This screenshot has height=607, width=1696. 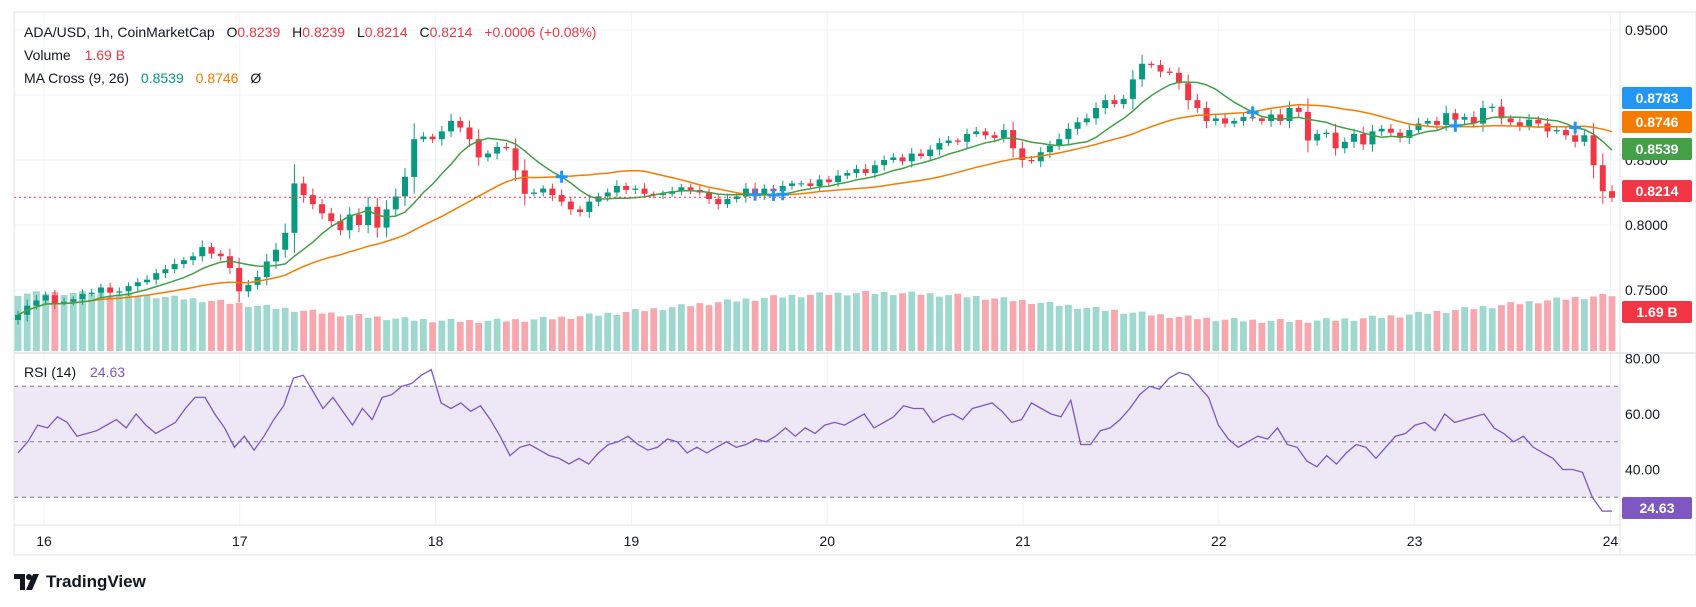 I want to click on low-value: 0.8214, so click(x=386, y=32).